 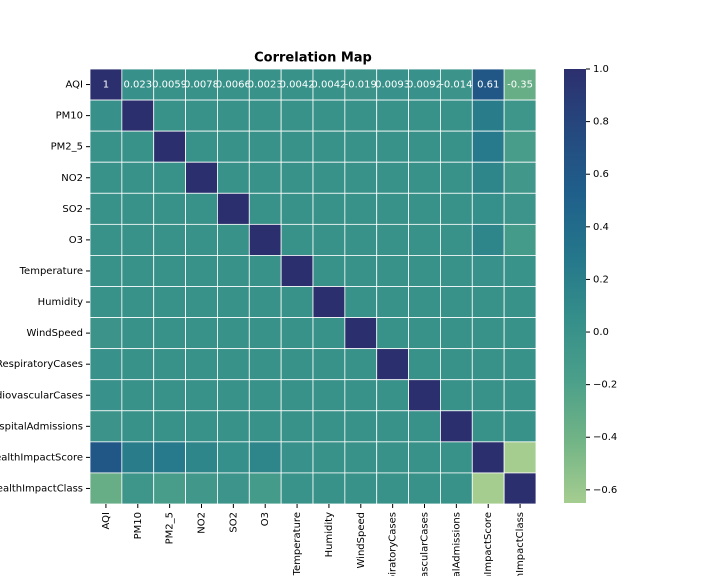 I want to click on y-tick-label: HealthImpactClass, so click(x=41, y=488).